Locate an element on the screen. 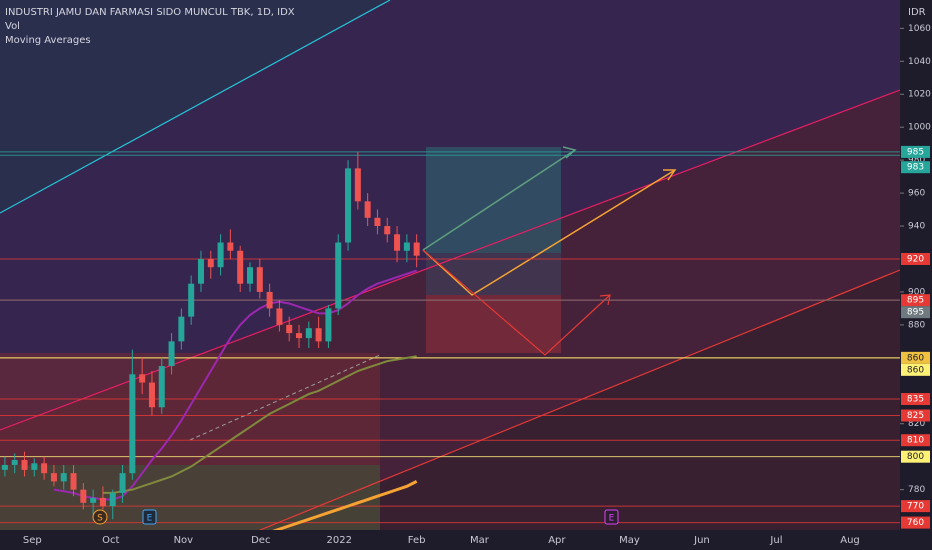  x-tick-label: Jun is located at coordinates (701, 540).